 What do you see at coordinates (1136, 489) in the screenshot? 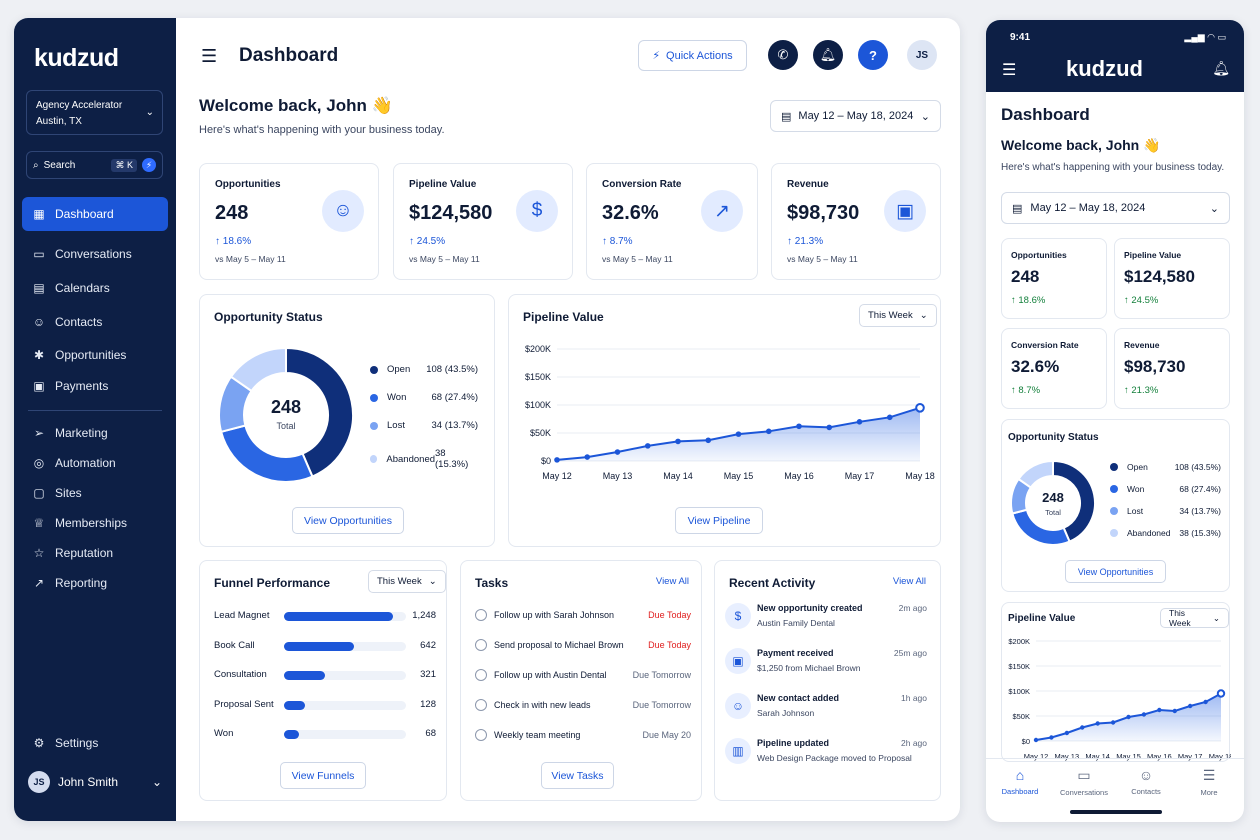
I see `legend-label: Won` at bounding box center [1136, 489].